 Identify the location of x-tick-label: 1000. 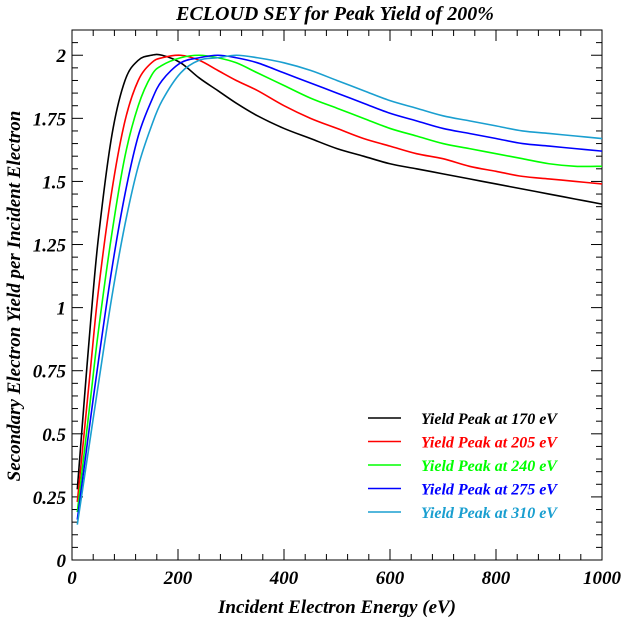
(602, 578).